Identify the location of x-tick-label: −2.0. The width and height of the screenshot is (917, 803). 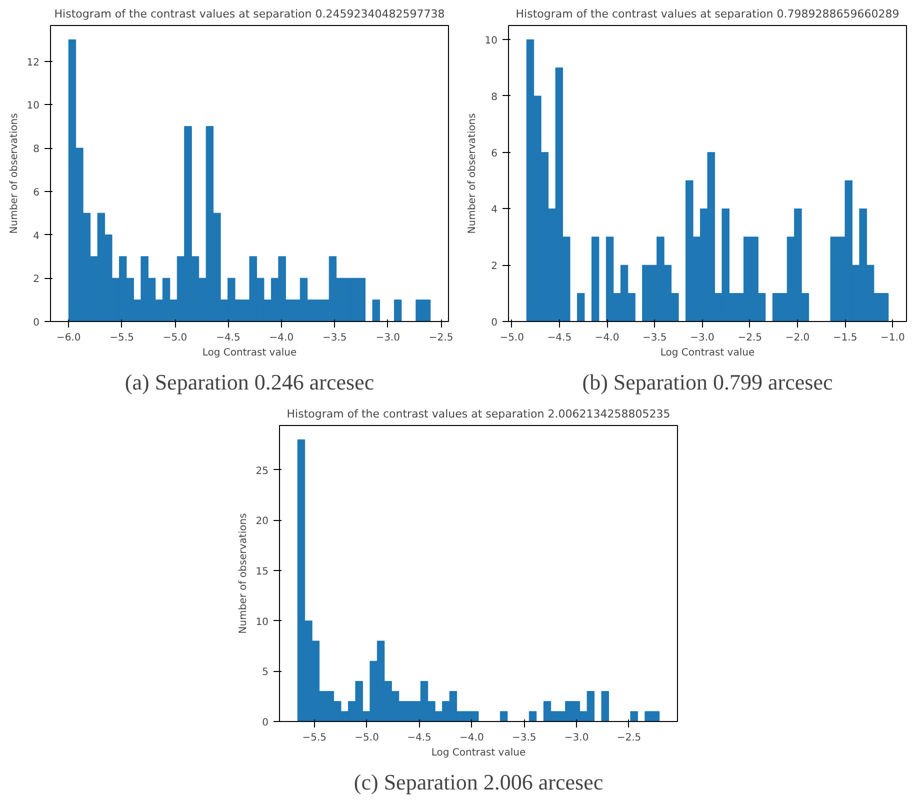
(797, 338).